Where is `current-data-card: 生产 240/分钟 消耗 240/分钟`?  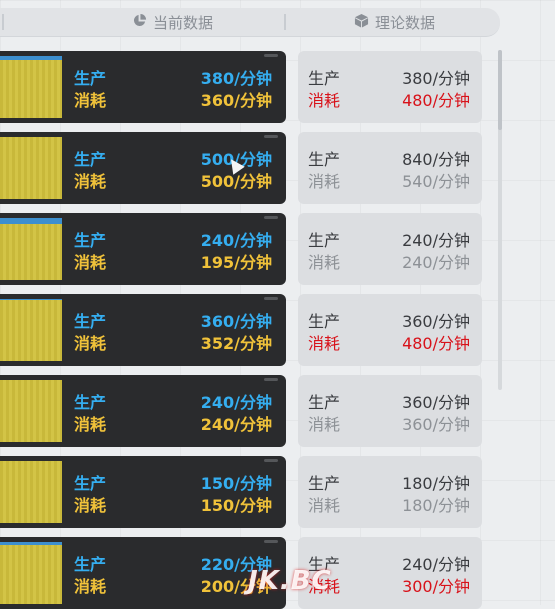 current-data-card: 生产 240/分钟 消耗 240/分钟 is located at coordinates (143, 411).